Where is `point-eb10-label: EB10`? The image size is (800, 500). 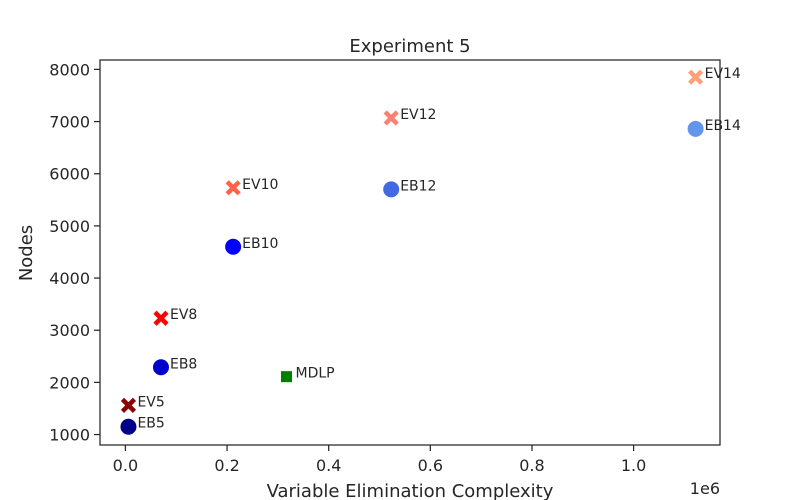 point-eb10-label: EB10 is located at coordinates (260, 244).